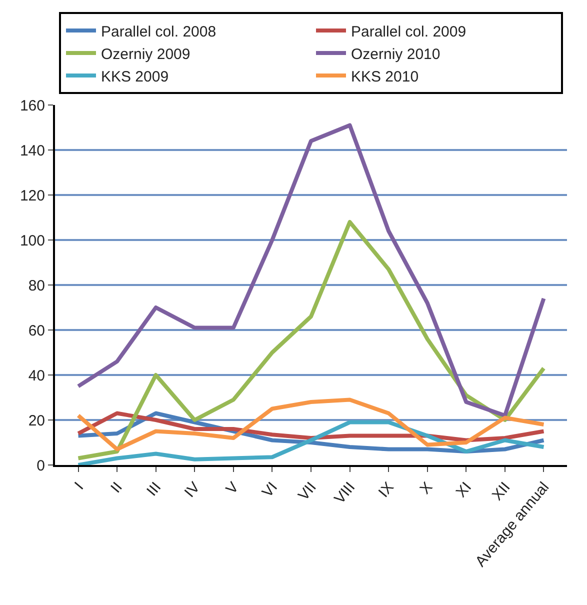 The height and width of the screenshot is (605, 587). I want to click on y-tick-label: 80, so click(36, 285).